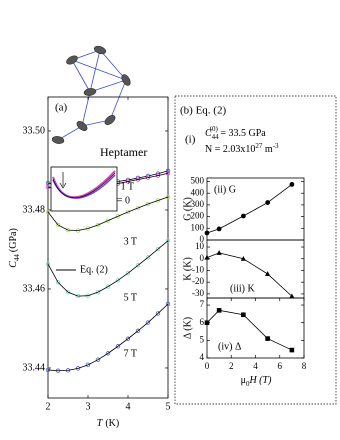 The height and width of the screenshot is (440, 340). What do you see at coordinates (187, 209) in the screenshot?
I see `g-axis-title: G (K)` at bounding box center [187, 209].